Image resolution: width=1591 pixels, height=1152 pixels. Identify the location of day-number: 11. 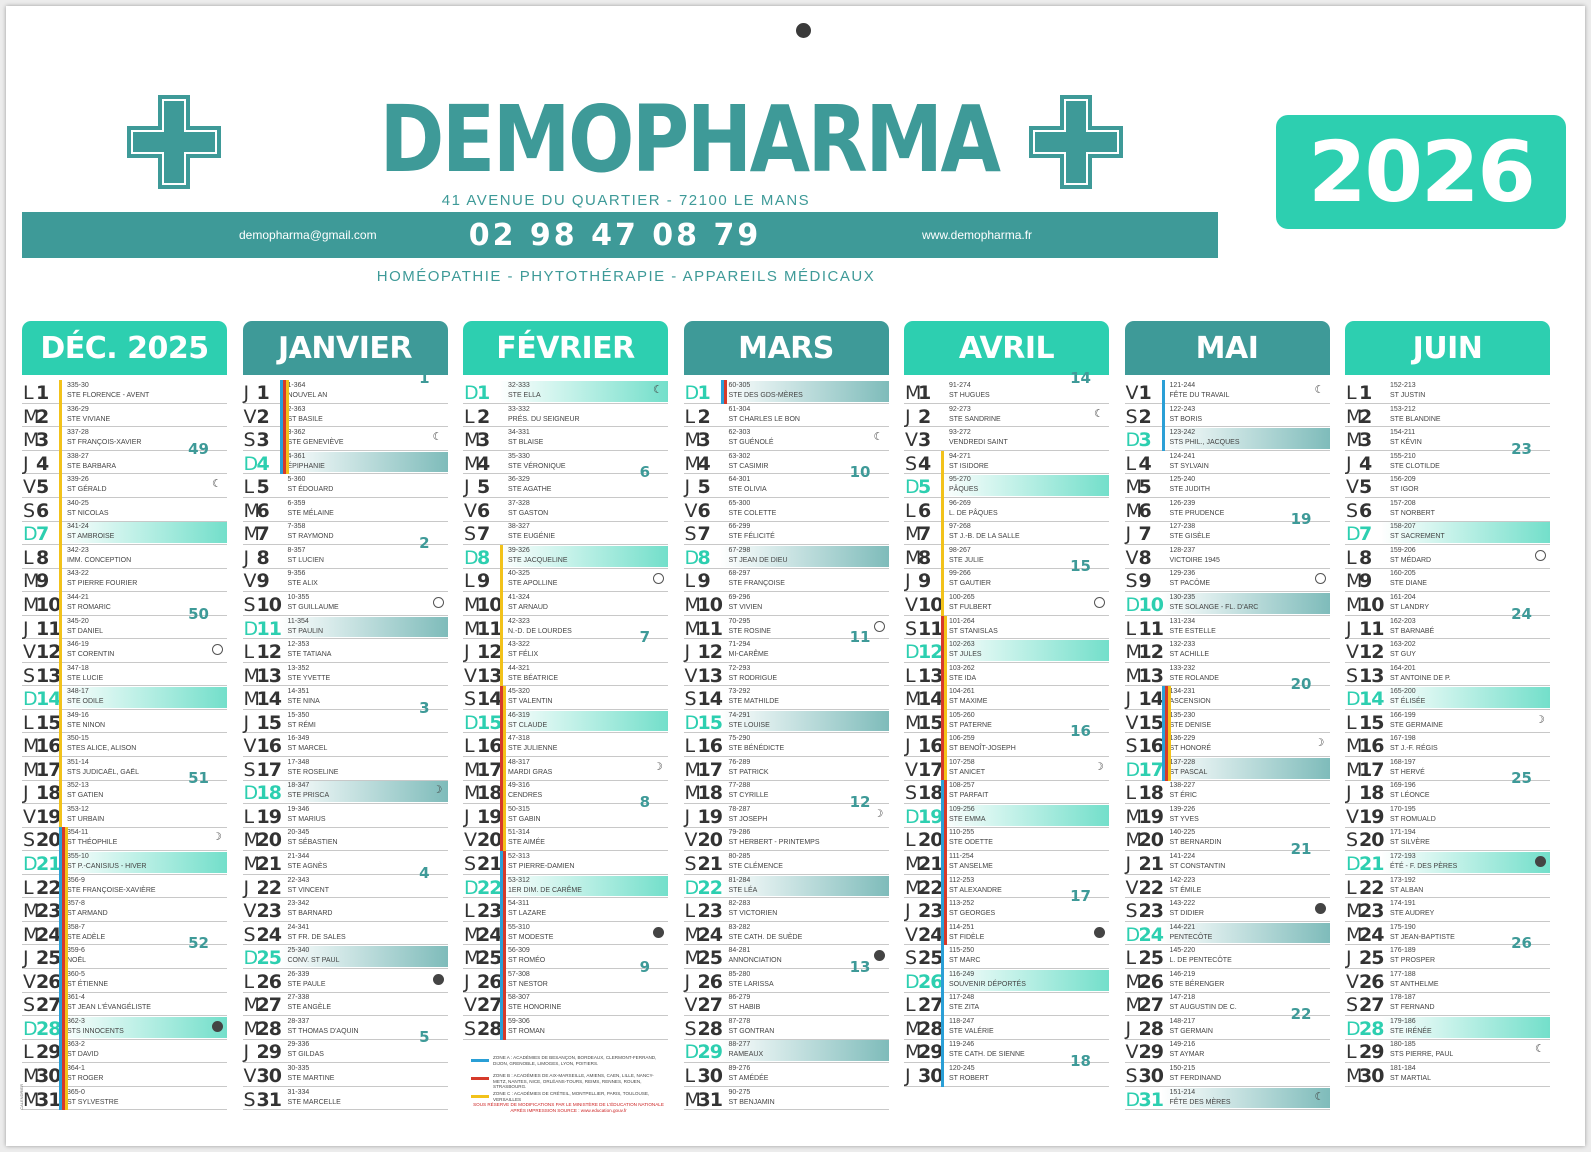
(1371, 628).